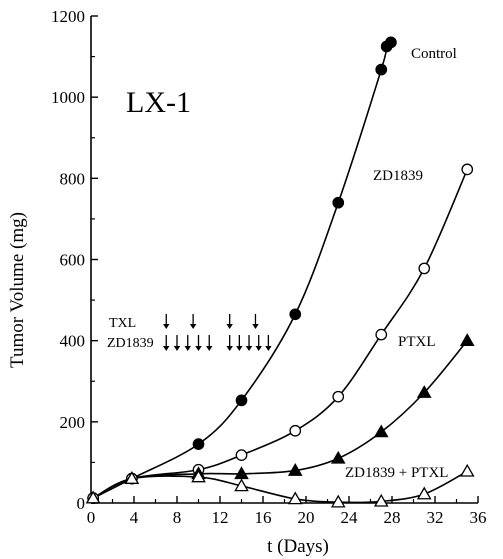  Describe the element at coordinates (17, 290) in the screenshot. I see `y-axis-title: Tumor Volume (mg)` at that location.